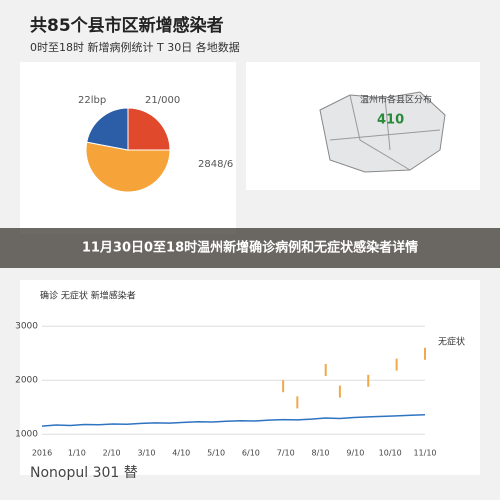  Describe the element at coordinates (26, 327) in the screenshot. I see `y-tick-label: 3000` at that location.